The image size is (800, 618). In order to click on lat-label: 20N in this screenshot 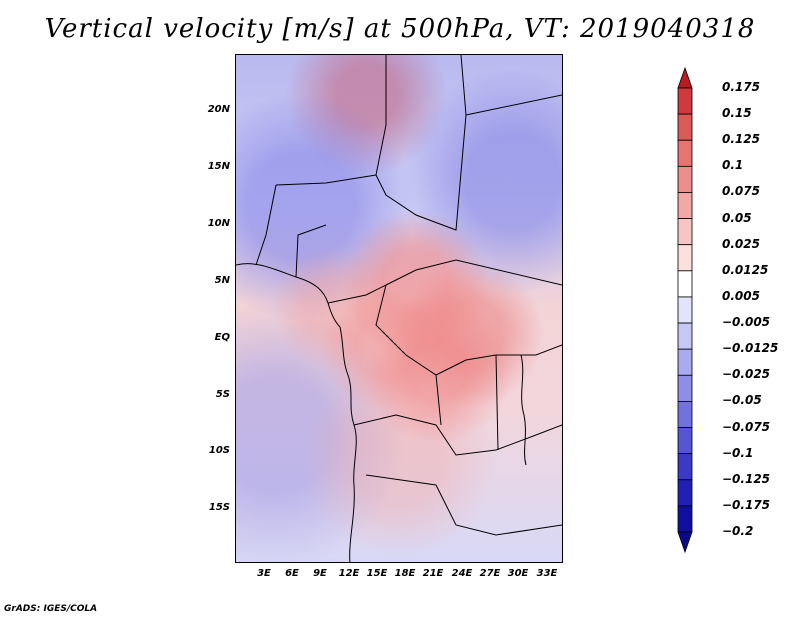, I will do `click(218, 109)`.